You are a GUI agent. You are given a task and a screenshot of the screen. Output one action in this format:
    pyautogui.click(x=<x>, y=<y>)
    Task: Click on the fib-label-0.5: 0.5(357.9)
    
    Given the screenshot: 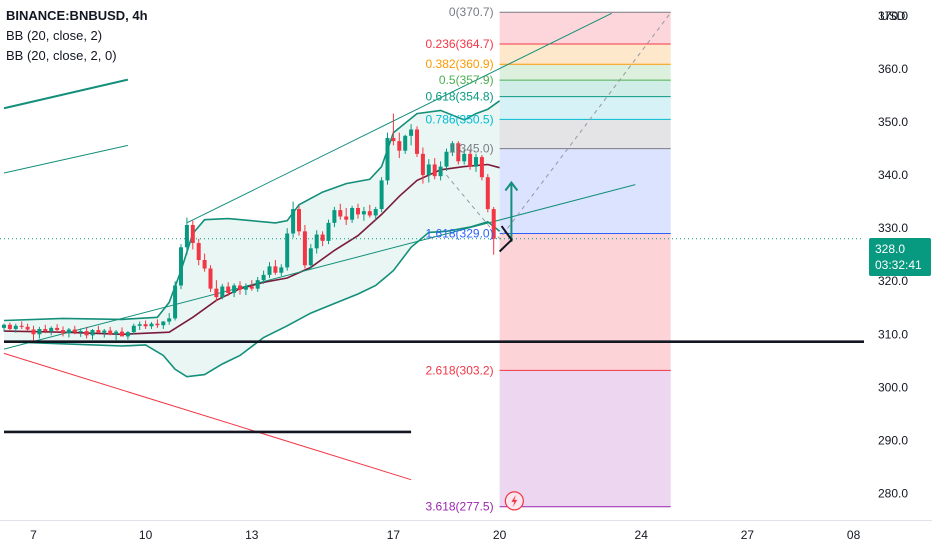 What is the action you would take?
    pyautogui.click(x=466, y=80)
    